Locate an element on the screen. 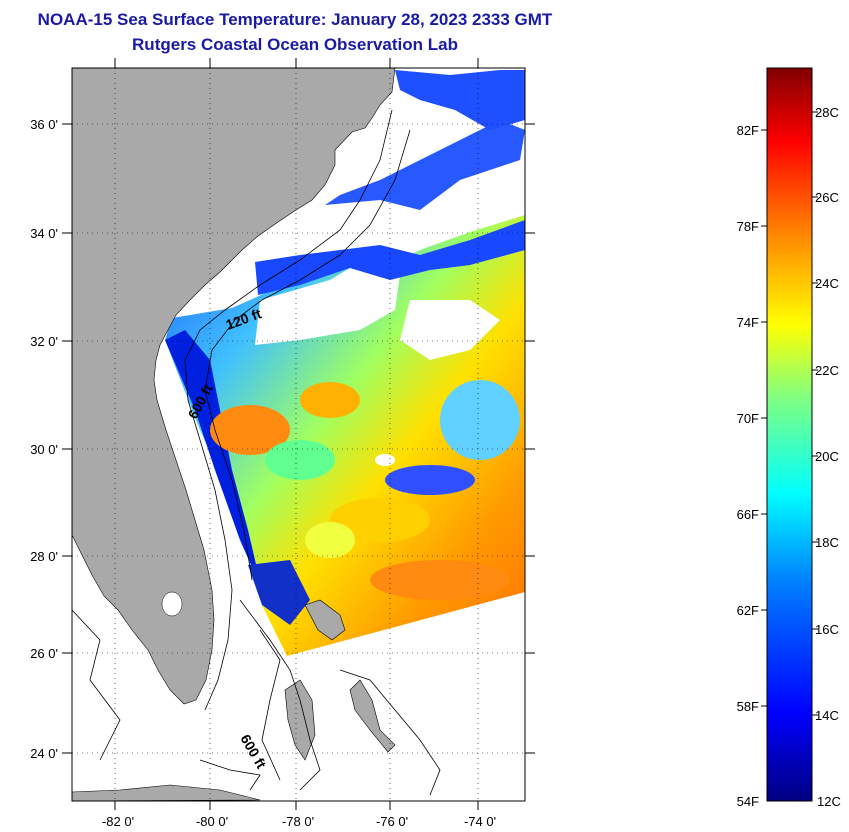  colorbar-label-24c: 24C is located at coordinates (827, 283).